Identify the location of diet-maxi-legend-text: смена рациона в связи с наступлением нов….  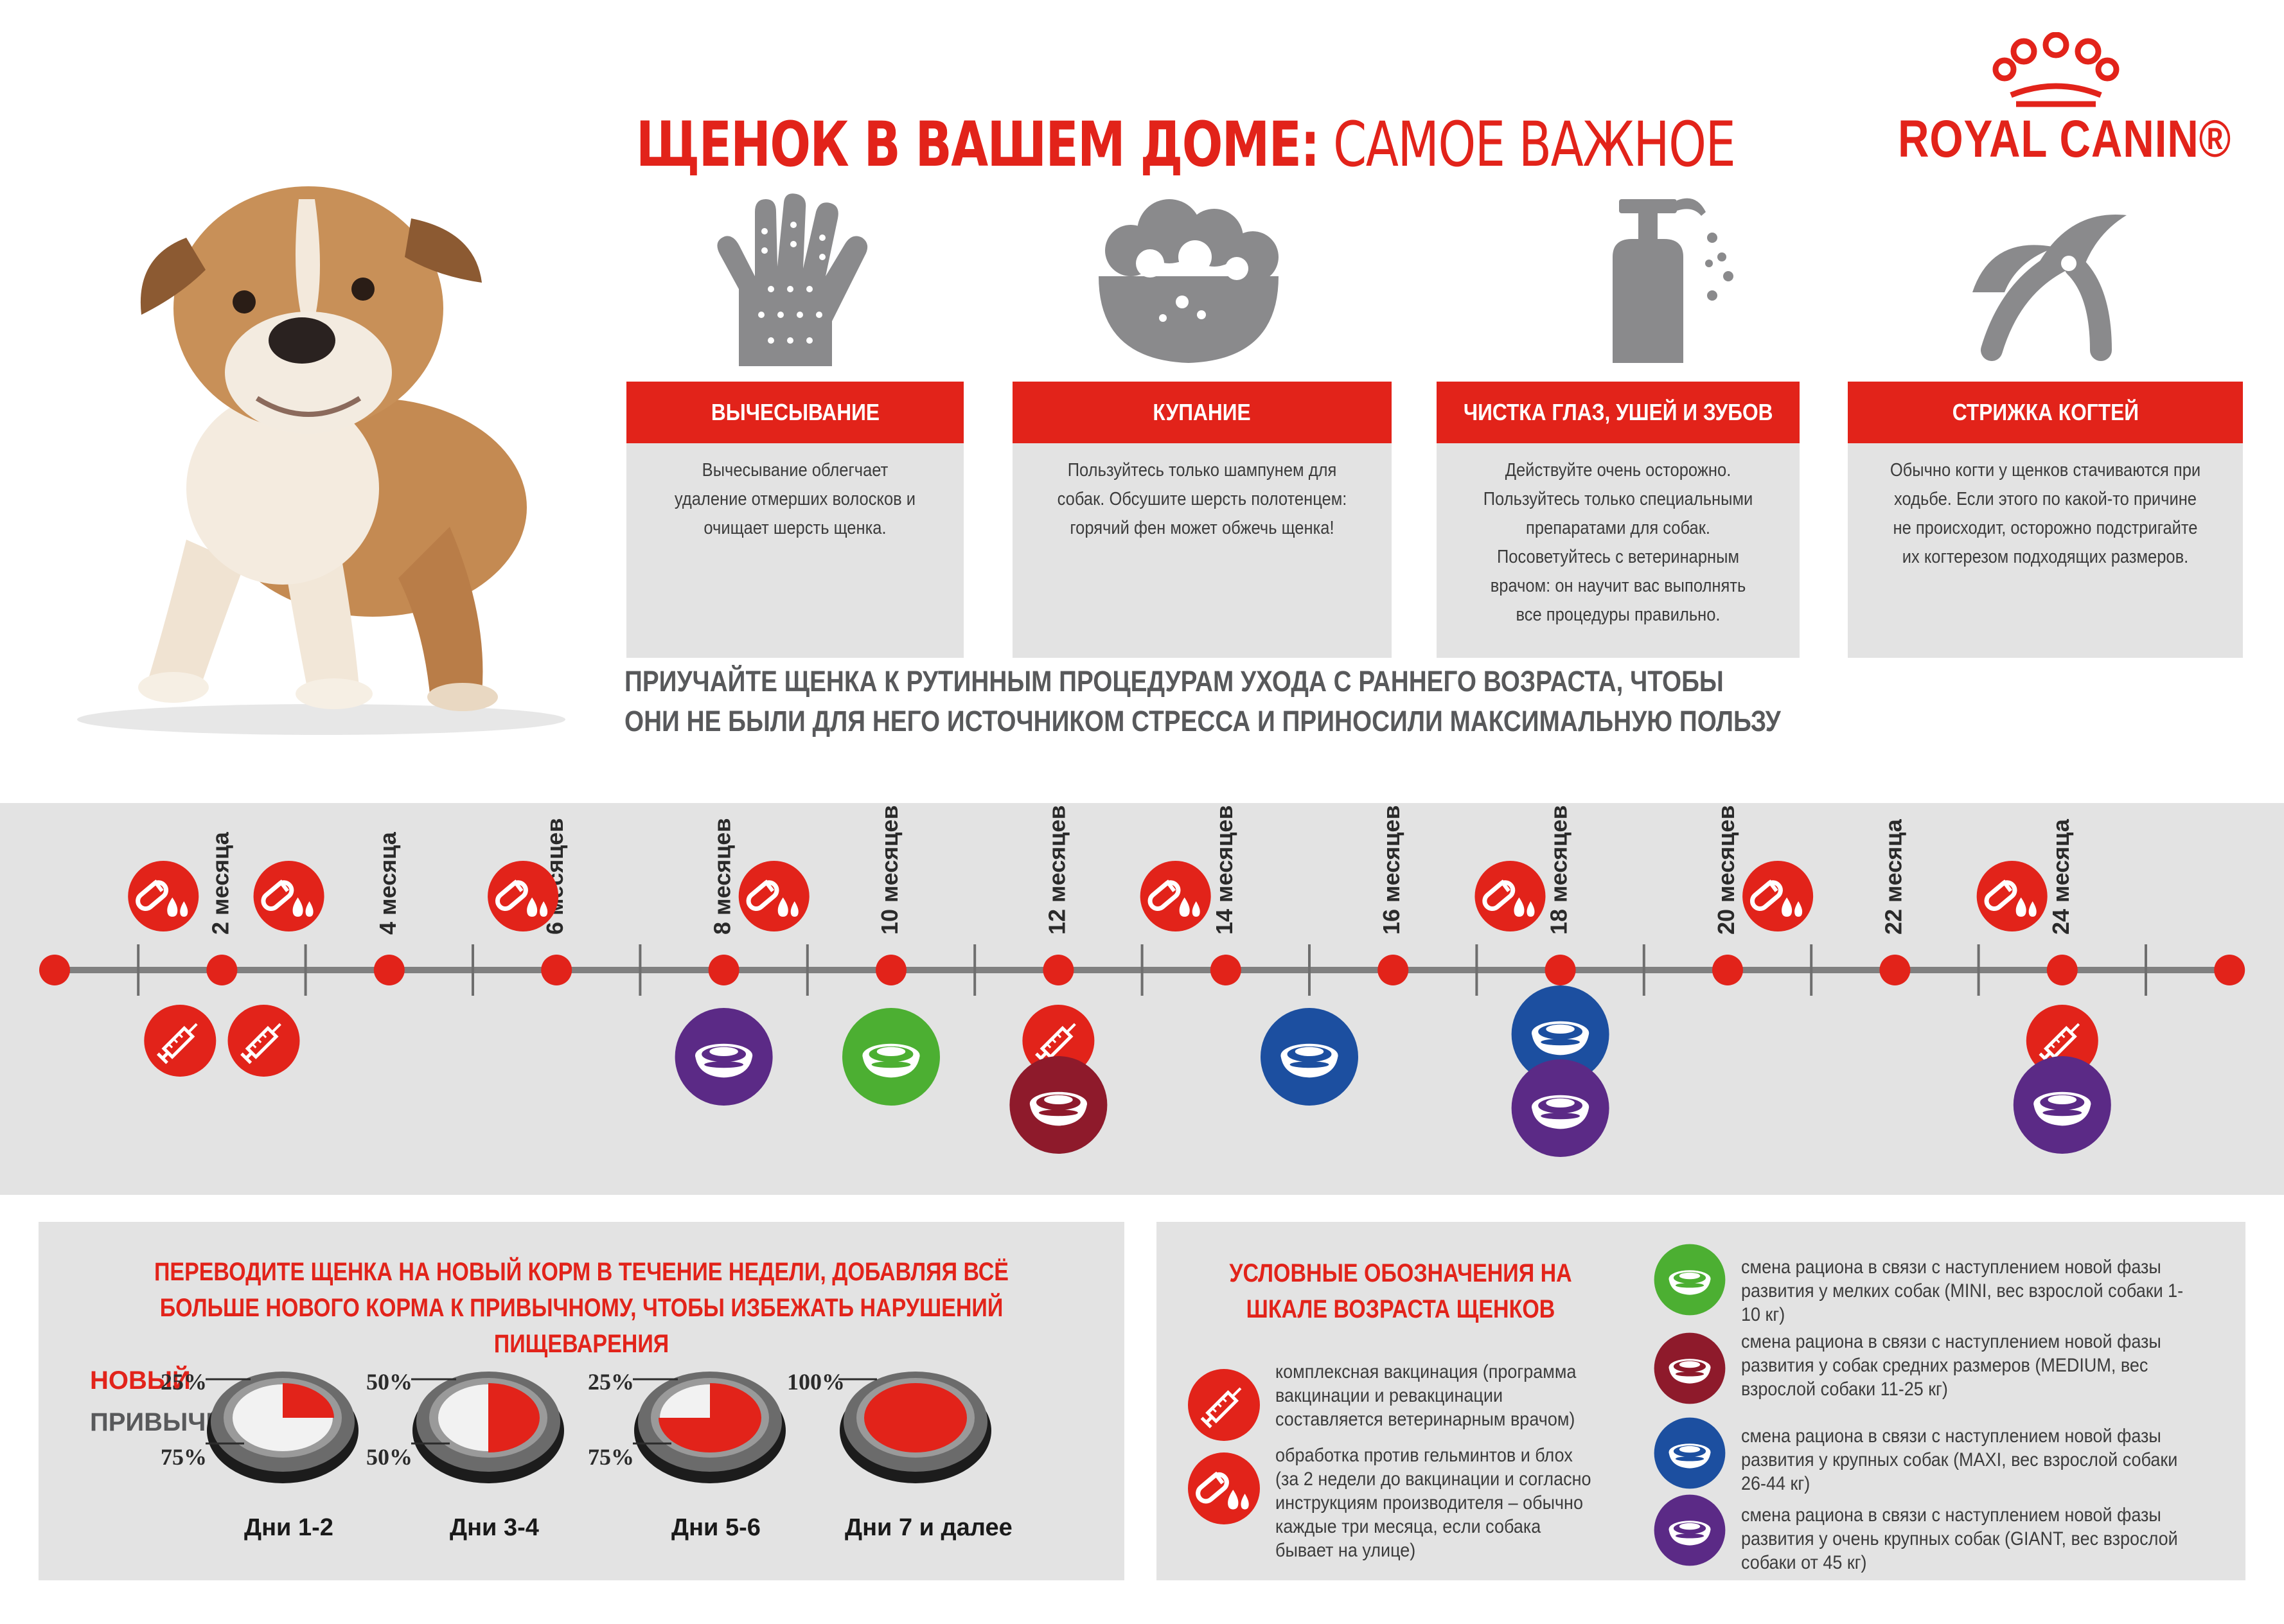
(1959, 1459).